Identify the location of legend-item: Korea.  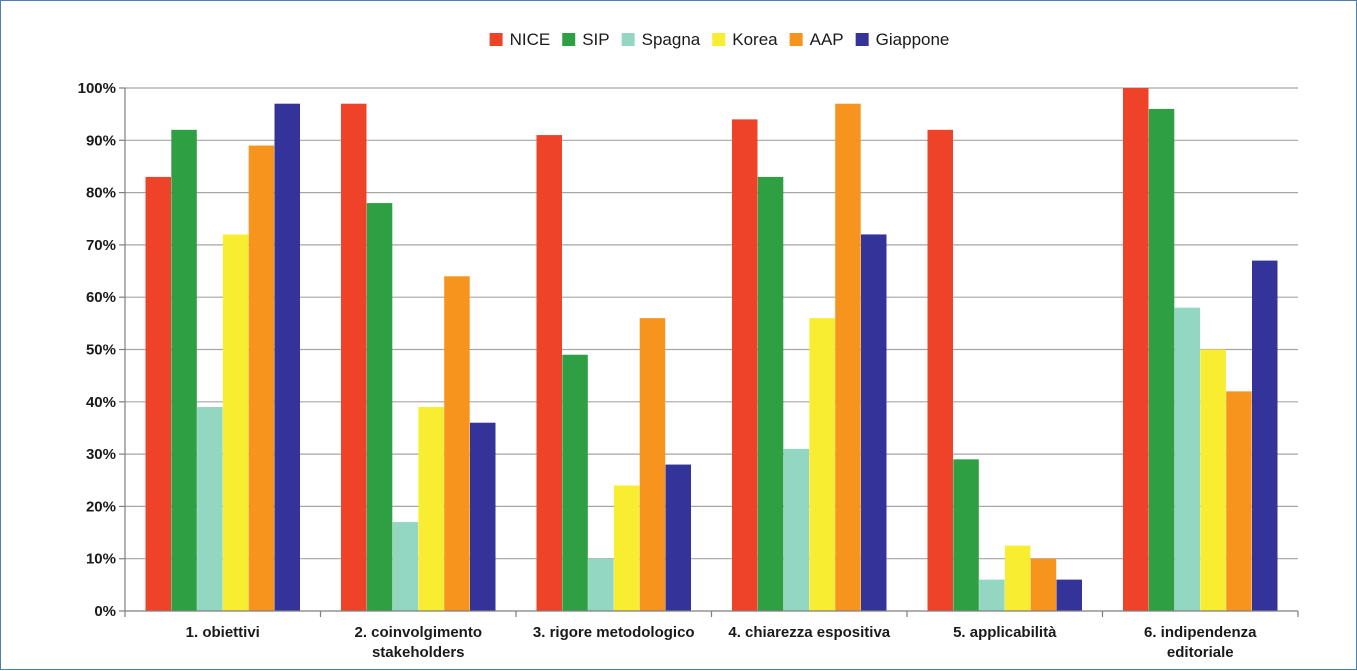
(745, 39).